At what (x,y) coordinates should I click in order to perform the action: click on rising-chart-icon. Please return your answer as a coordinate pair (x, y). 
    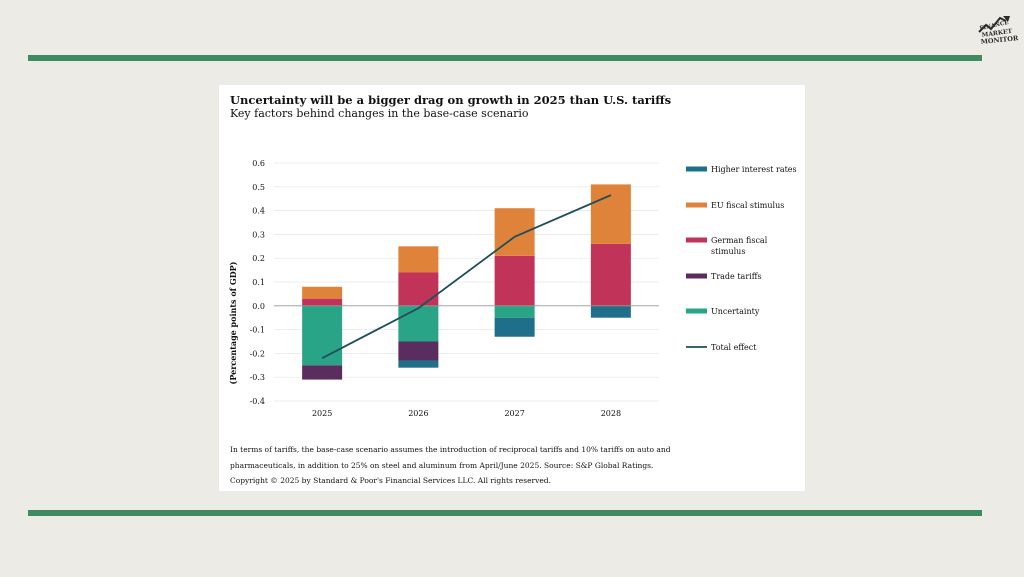
    Looking at the image, I should click on (992, 24).